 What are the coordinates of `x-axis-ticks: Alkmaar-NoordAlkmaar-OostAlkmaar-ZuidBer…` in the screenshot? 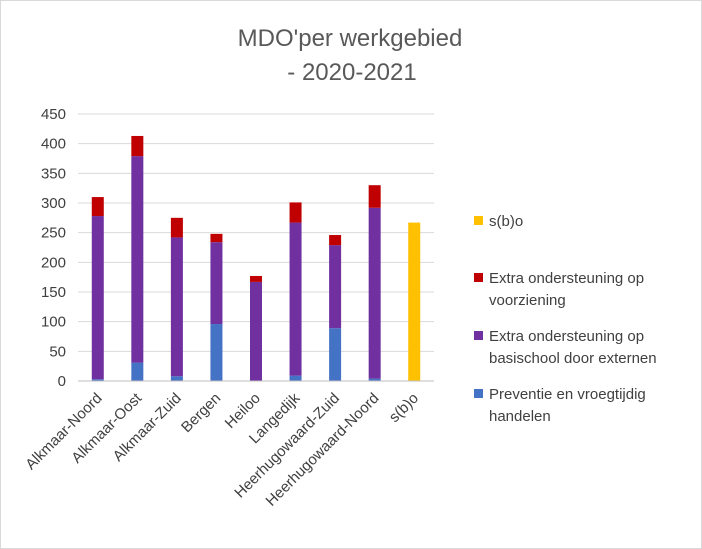 It's located at (222, 449).